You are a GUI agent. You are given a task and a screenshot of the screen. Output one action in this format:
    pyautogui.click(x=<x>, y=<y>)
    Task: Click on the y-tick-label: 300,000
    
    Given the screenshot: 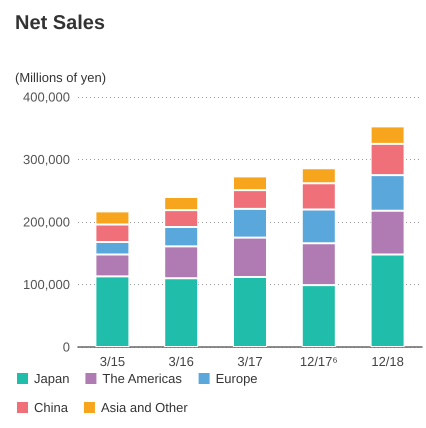 What is the action you would take?
    pyautogui.click(x=46, y=159)
    